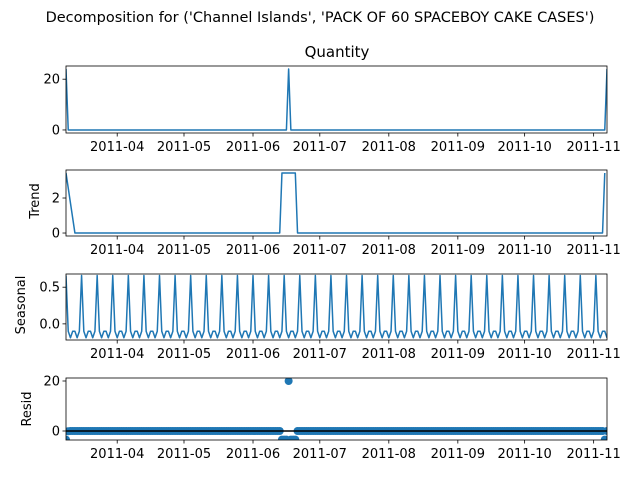  Describe the element at coordinates (320, 354) in the screenshot. I see `seasonal-xtick-label: 2011-07` at that location.